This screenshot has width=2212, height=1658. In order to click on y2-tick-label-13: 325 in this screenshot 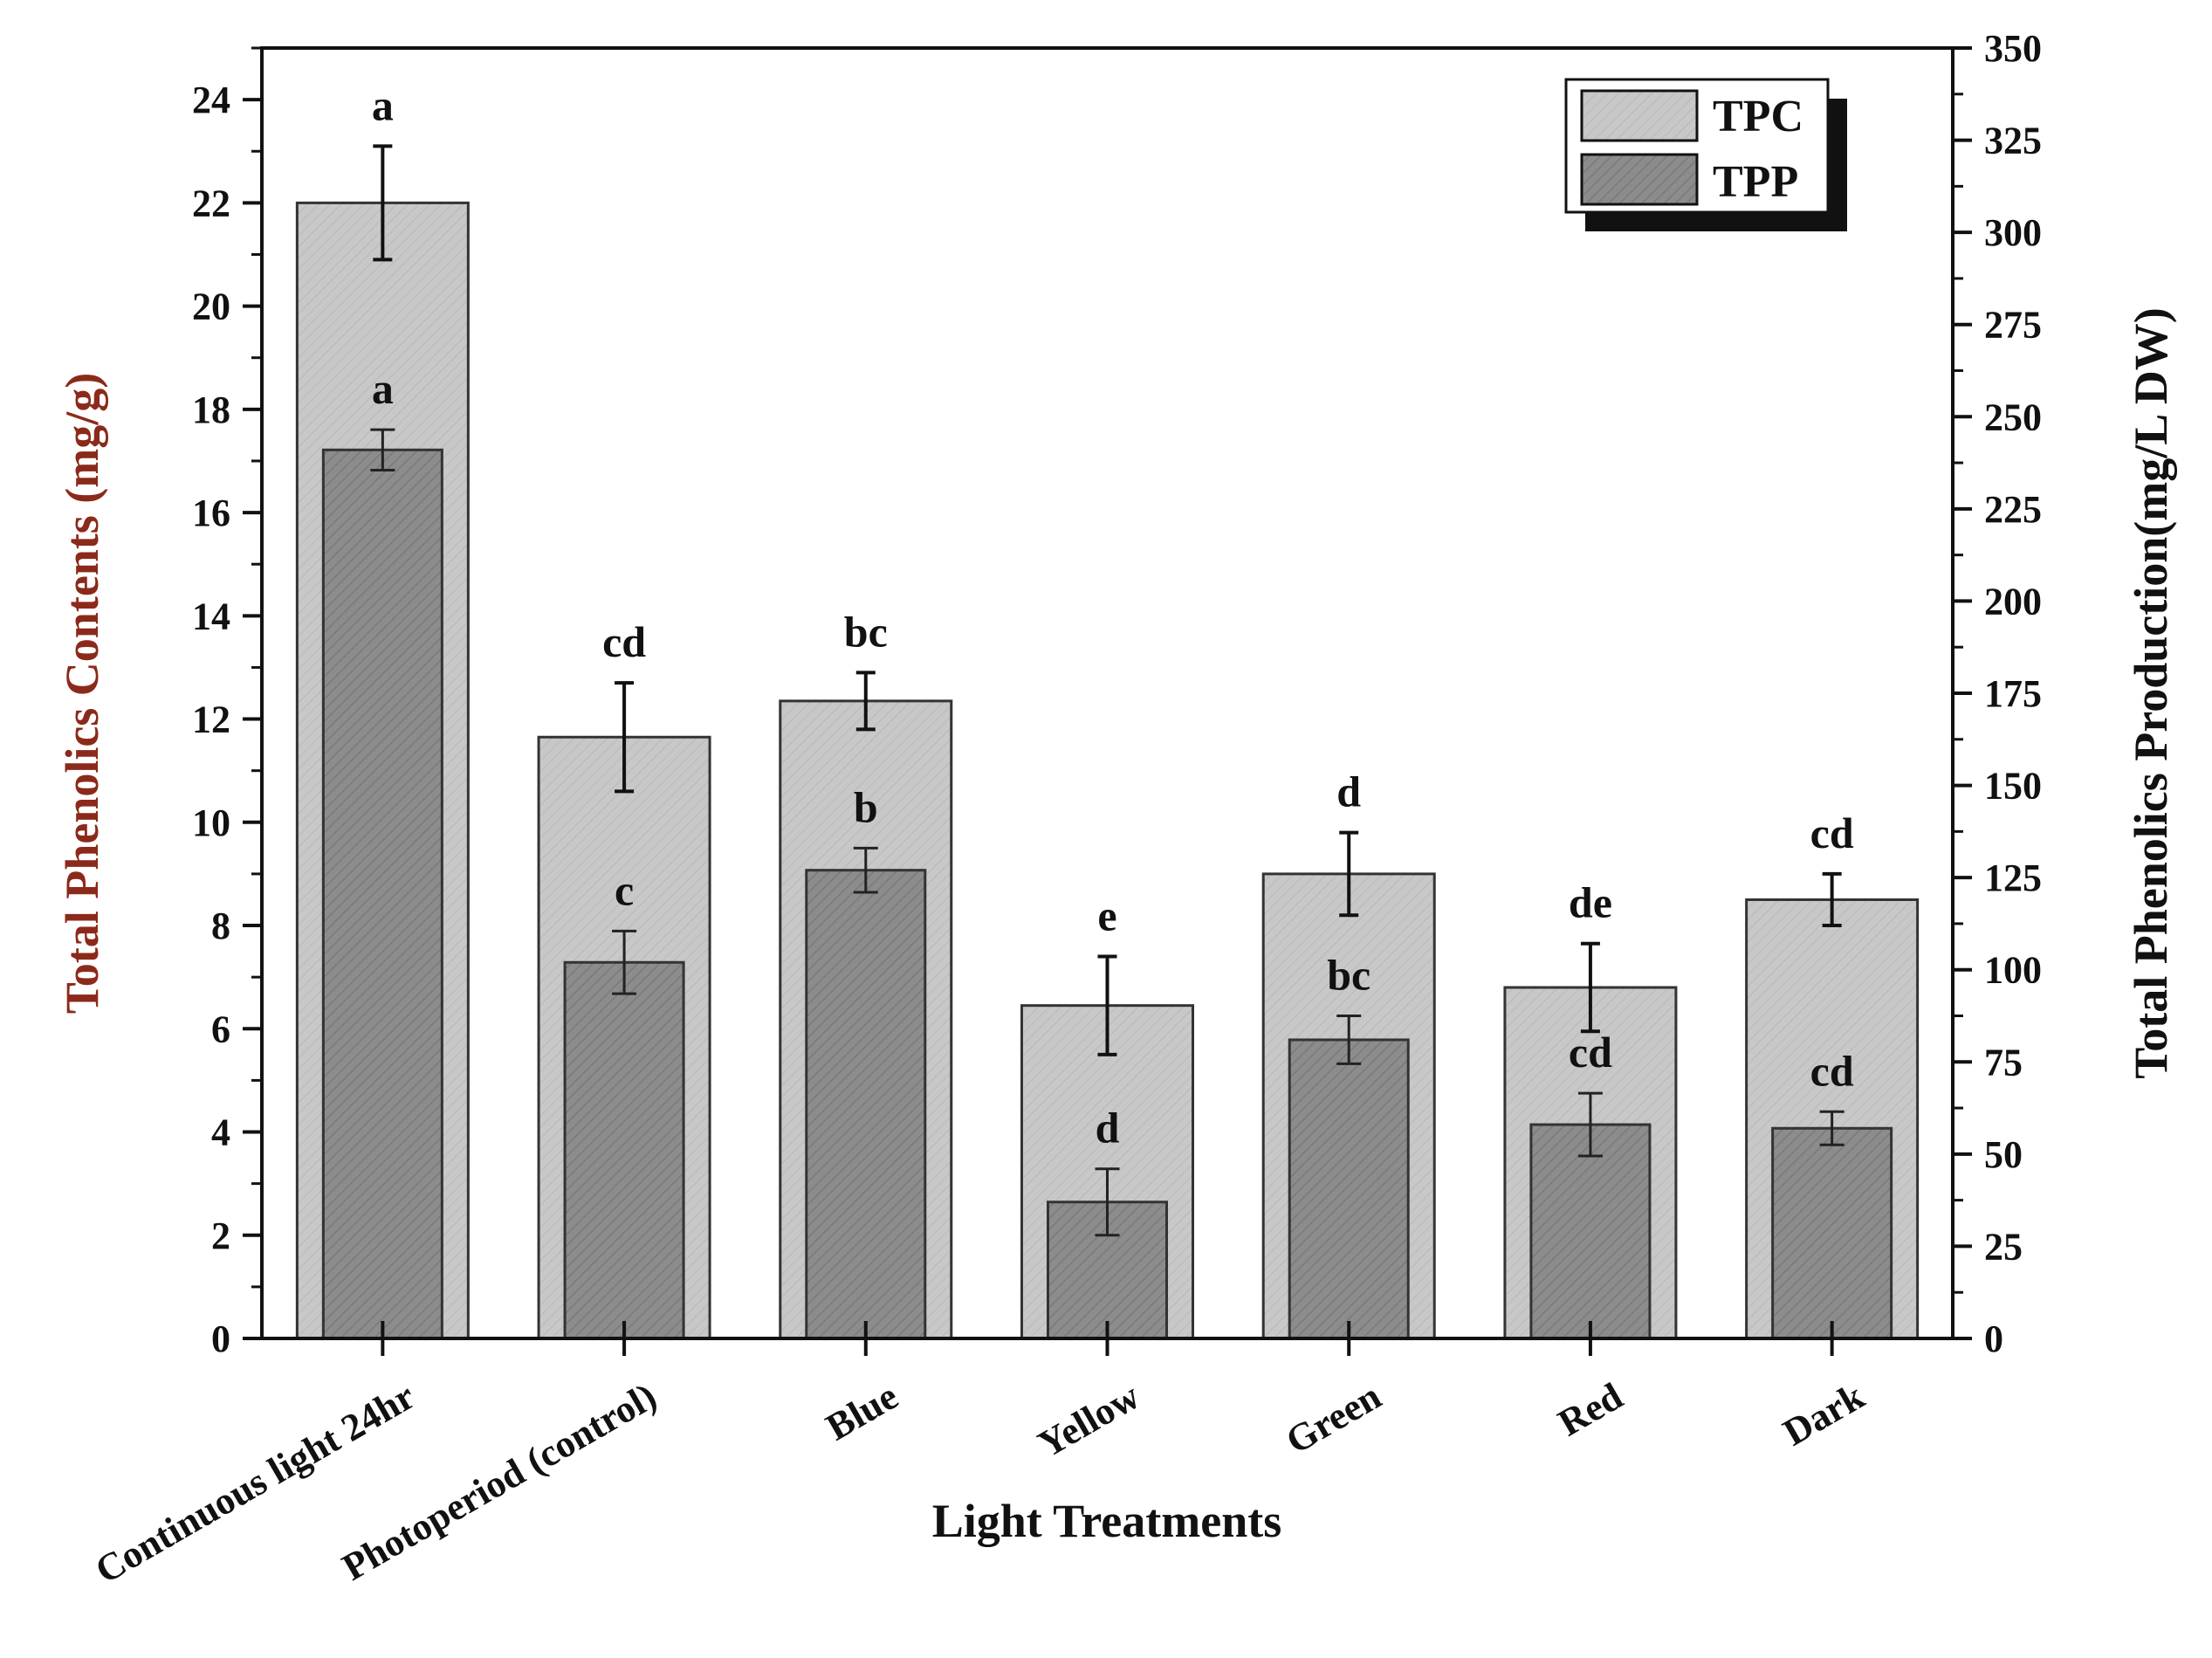, I will do `click(2013, 141)`.